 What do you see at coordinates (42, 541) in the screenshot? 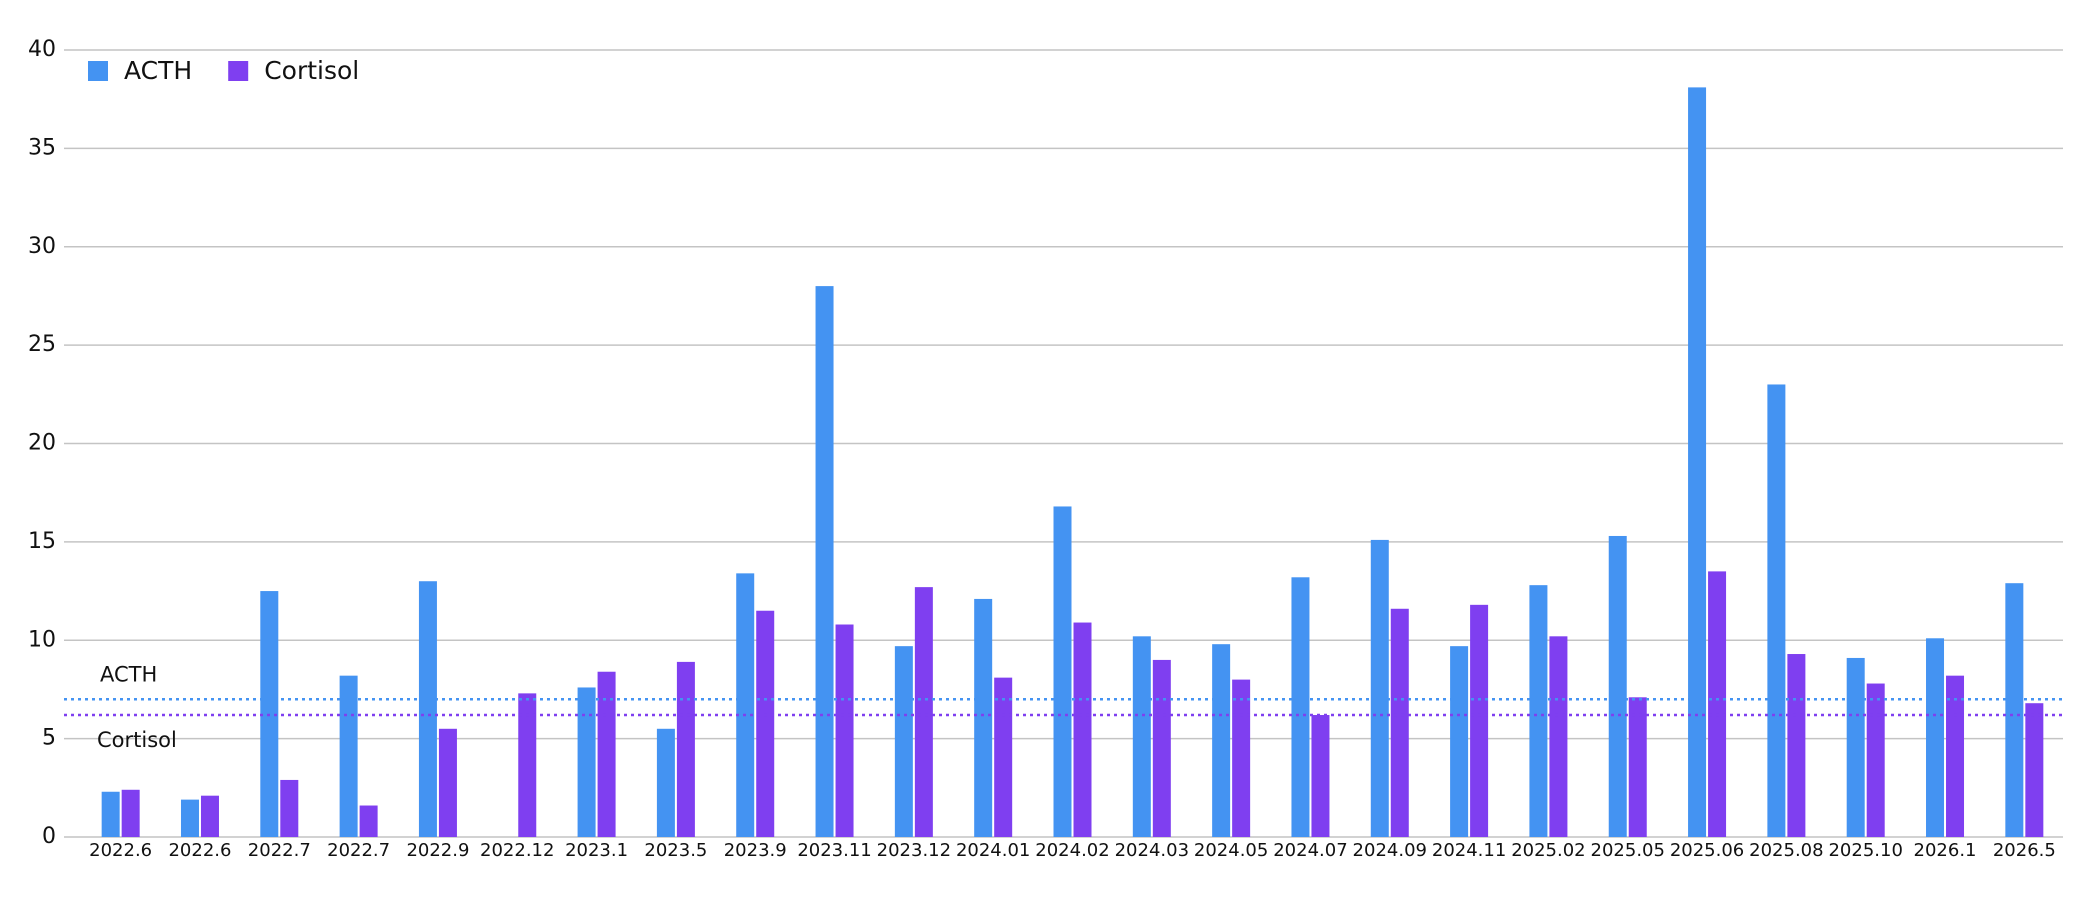
I see `y-tick-label: 15` at bounding box center [42, 541].